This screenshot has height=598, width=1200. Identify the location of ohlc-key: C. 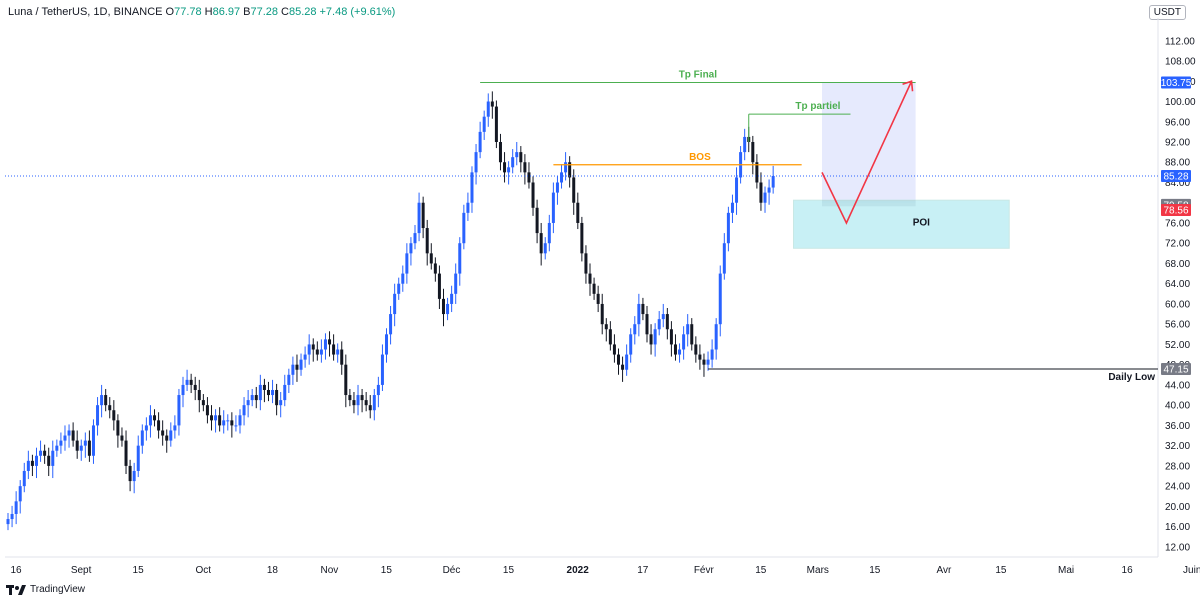
(285, 12).